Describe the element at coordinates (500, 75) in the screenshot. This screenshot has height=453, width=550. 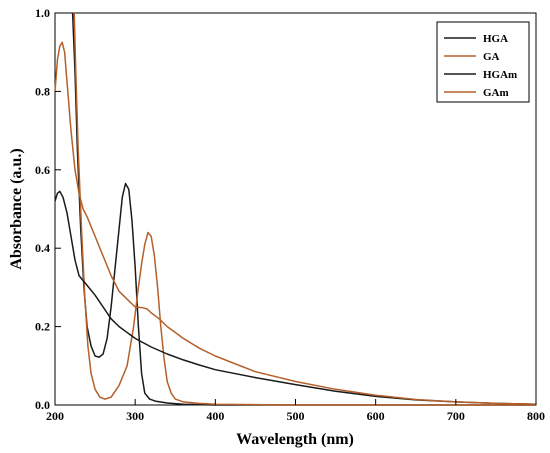
I see `legend-label-hgam: HGAm` at that location.